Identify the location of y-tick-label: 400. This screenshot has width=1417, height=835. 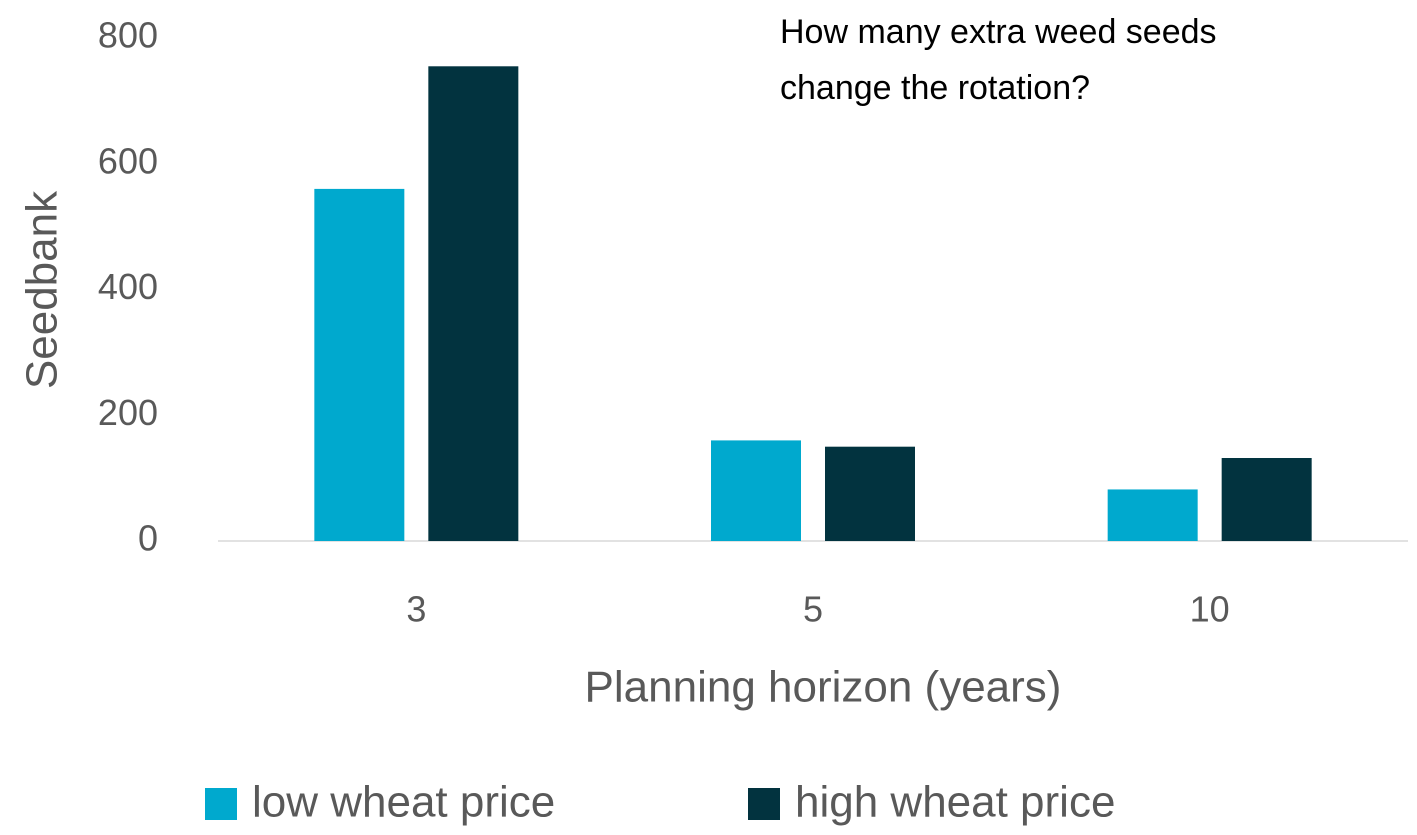
(128, 286).